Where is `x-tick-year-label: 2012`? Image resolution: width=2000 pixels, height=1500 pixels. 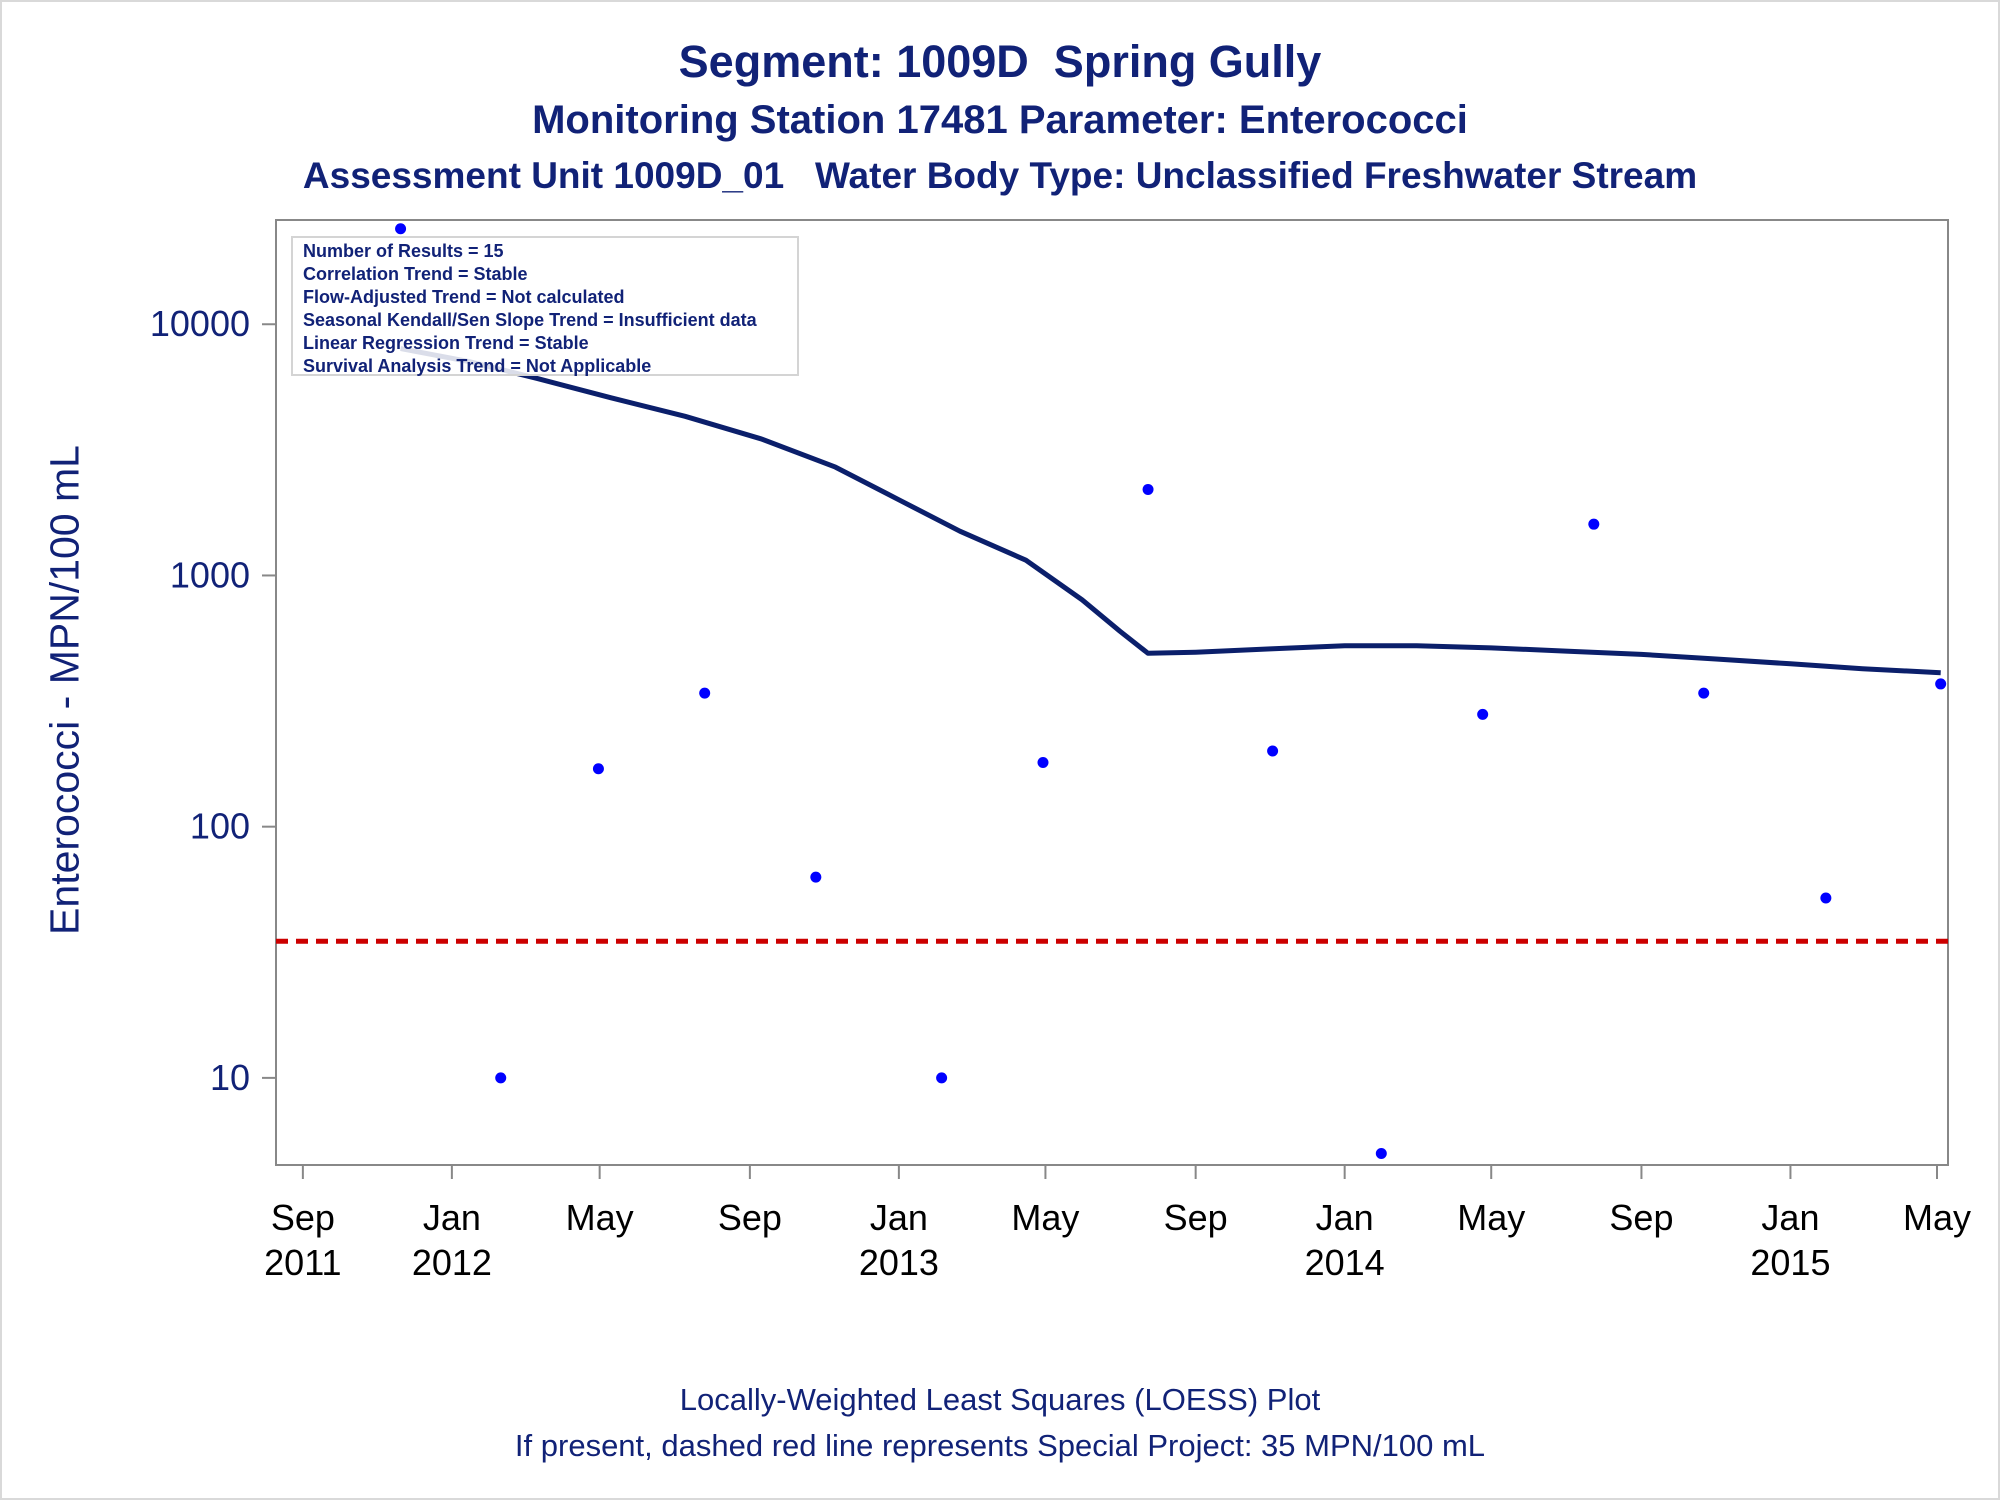
x-tick-year-label: 2012 is located at coordinates (452, 1262).